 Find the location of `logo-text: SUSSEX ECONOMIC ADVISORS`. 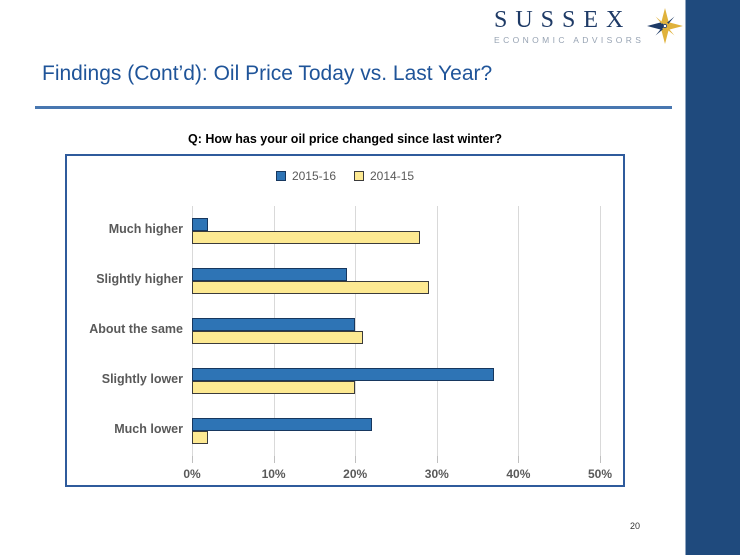

logo-text: SUSSEX ECONOMIC ADVISORS is located at coordinates (569, 26).